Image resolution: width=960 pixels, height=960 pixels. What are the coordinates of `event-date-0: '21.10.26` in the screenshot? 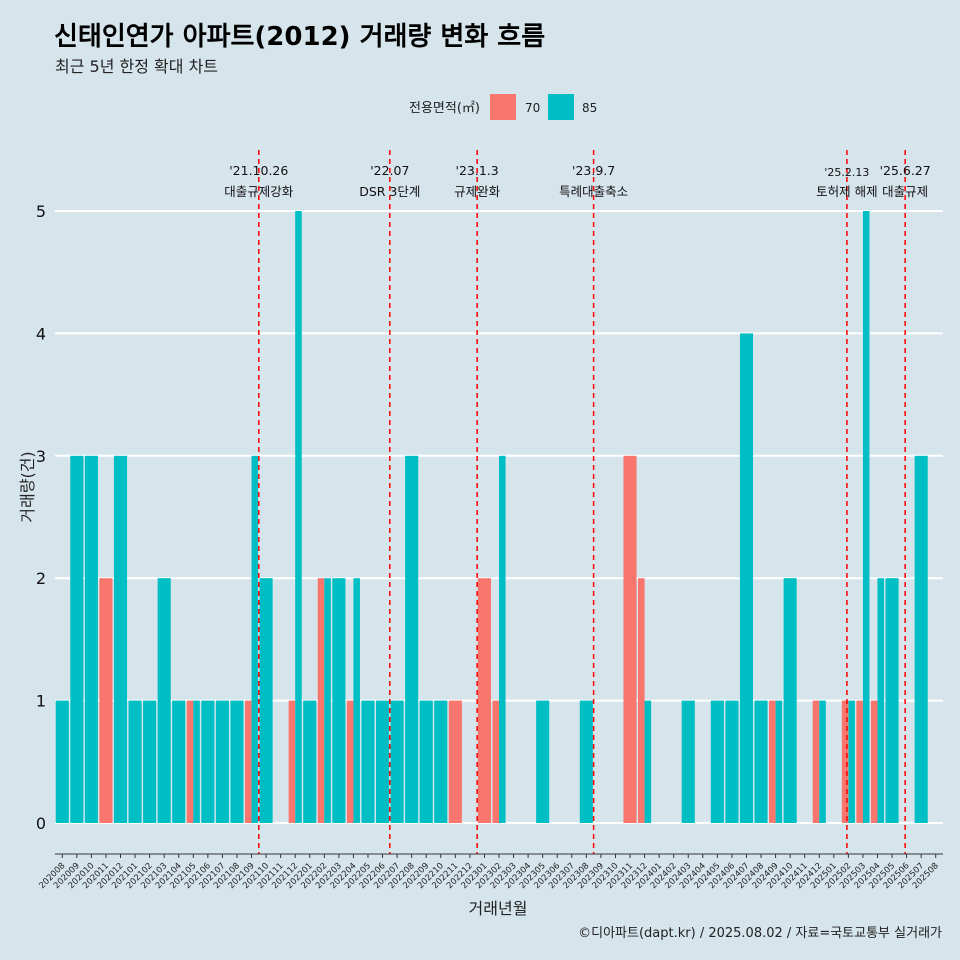 It's located at (258, 170).